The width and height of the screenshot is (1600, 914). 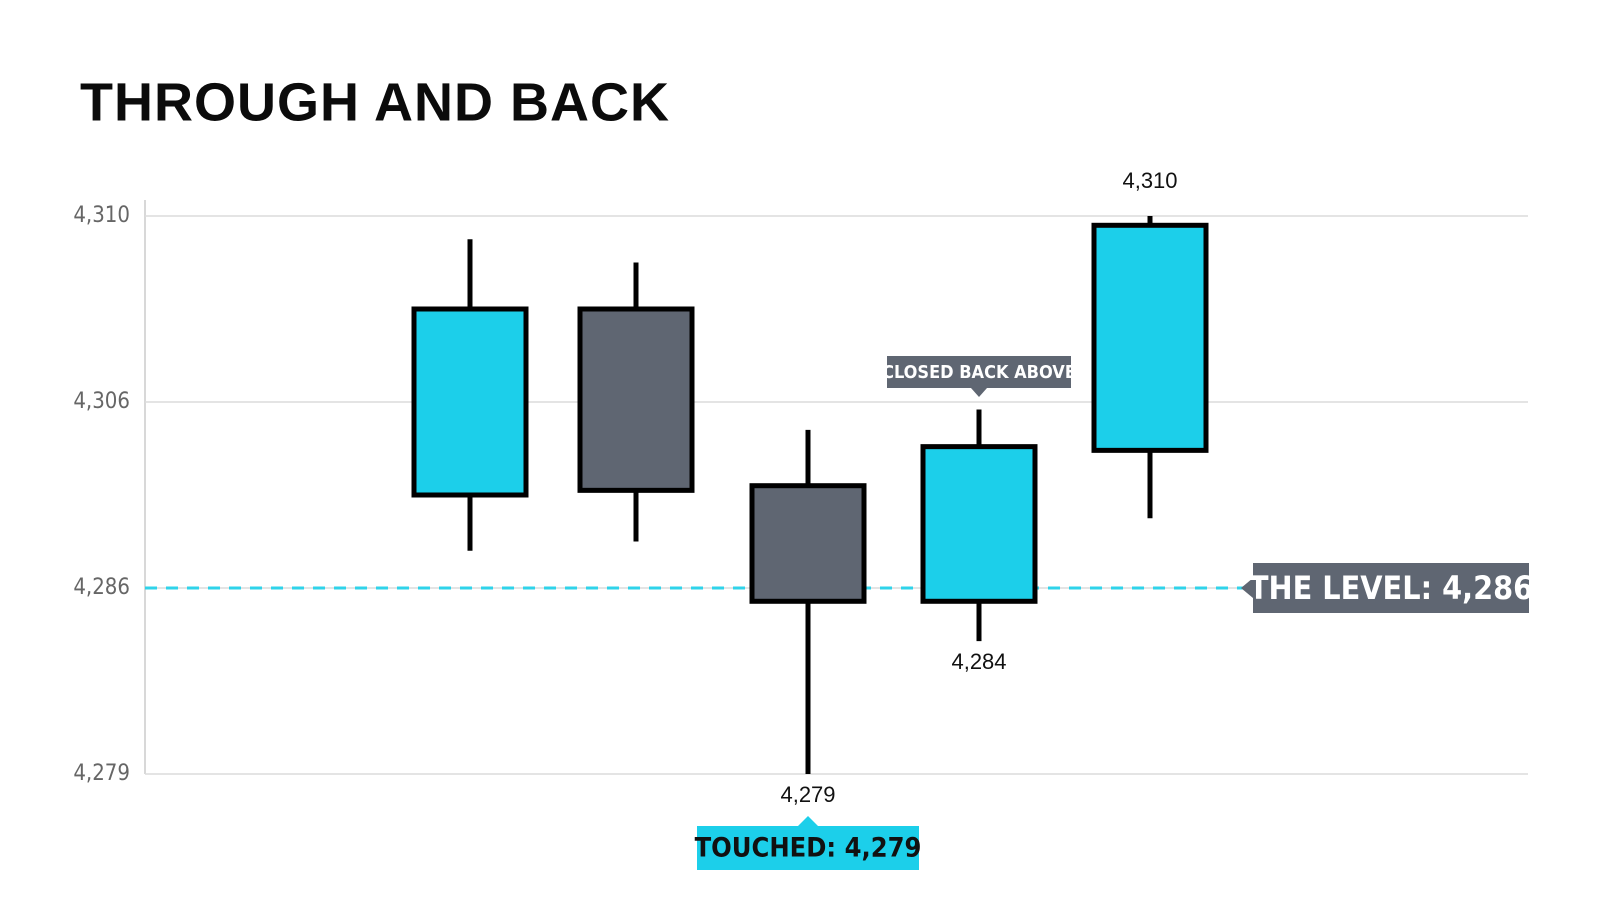 I want to click on touched-box, so click(x=808, y=843).